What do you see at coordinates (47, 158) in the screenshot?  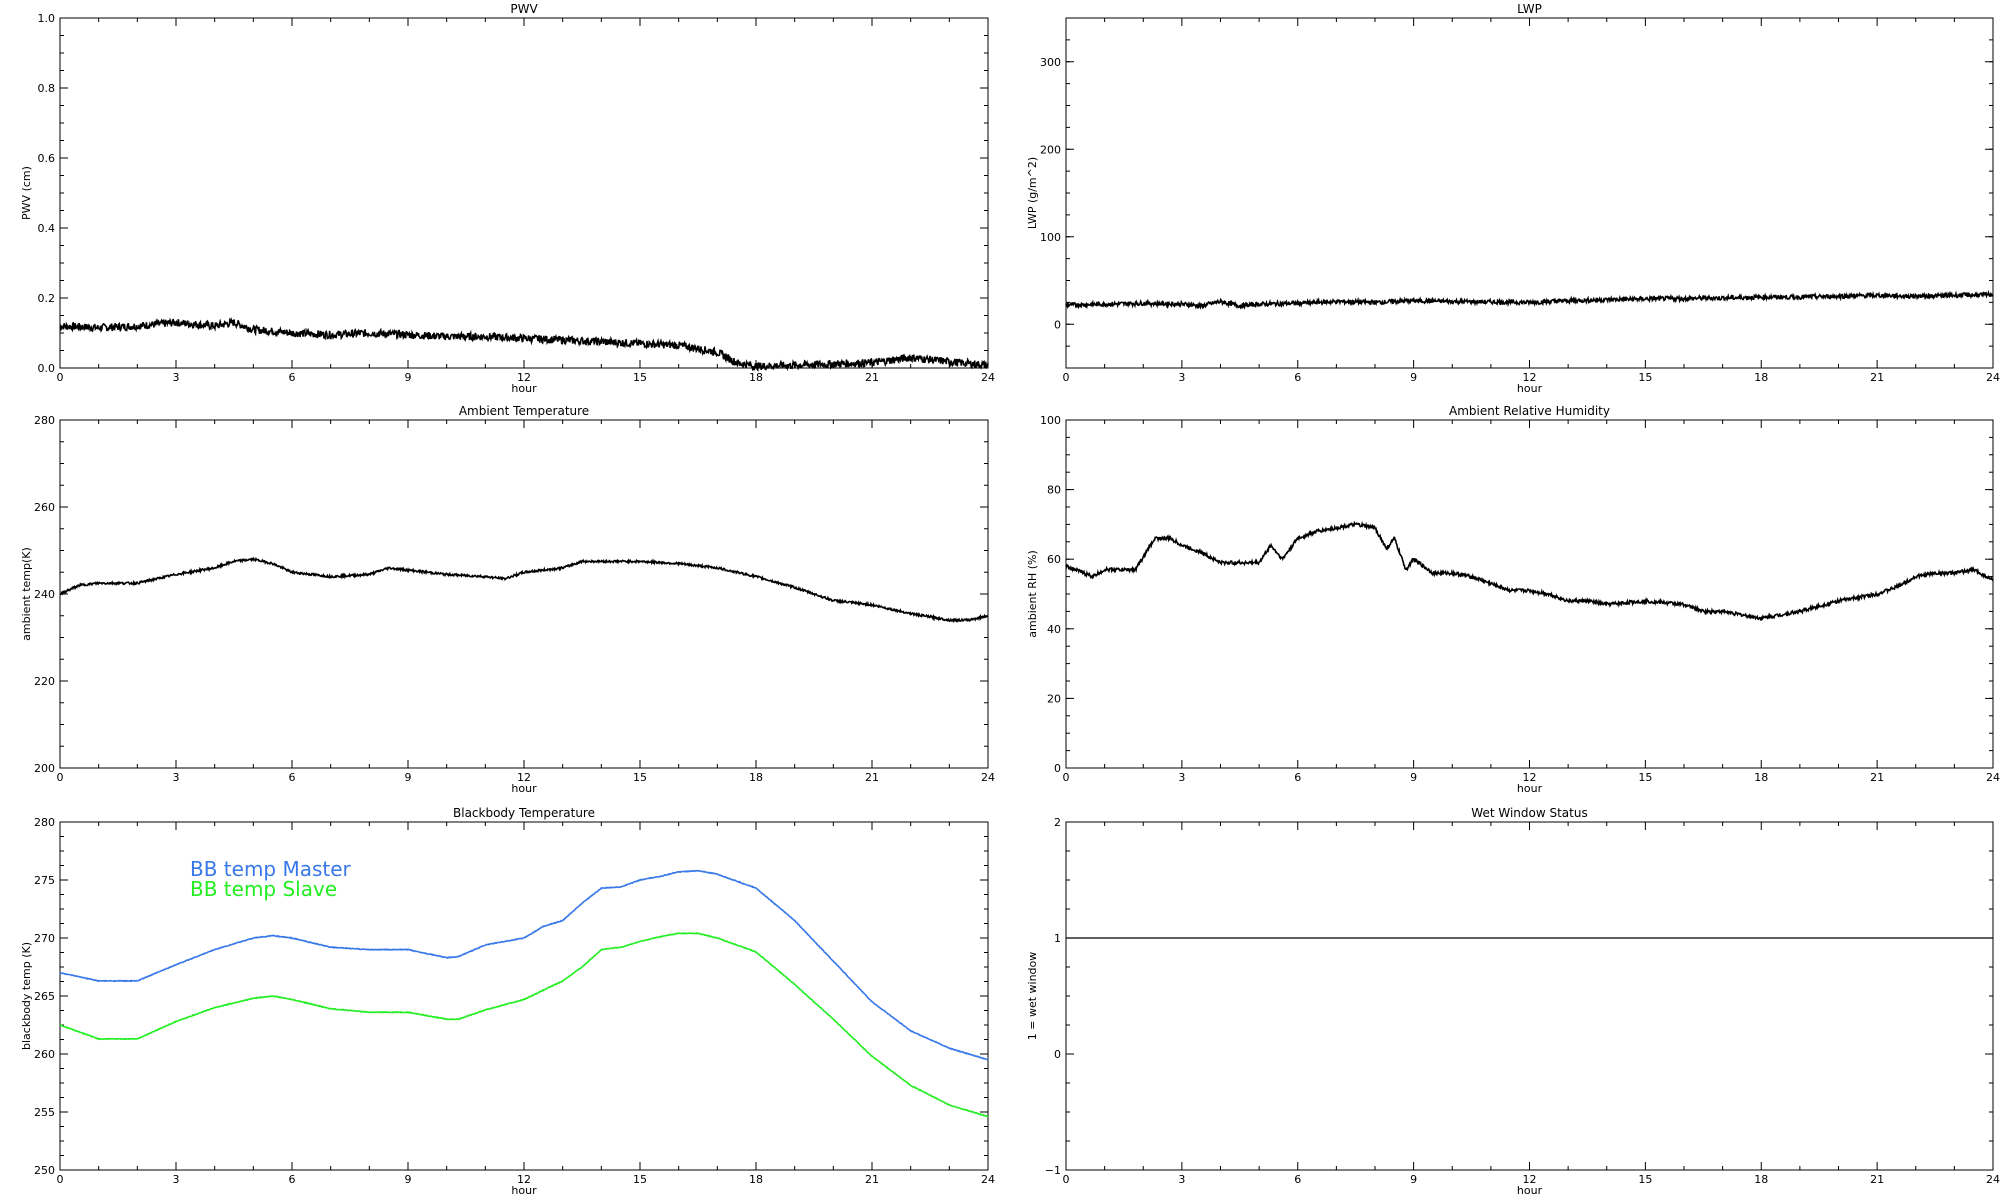 I see `y-tick-label: 0.6` at bounding box center [47, 158].